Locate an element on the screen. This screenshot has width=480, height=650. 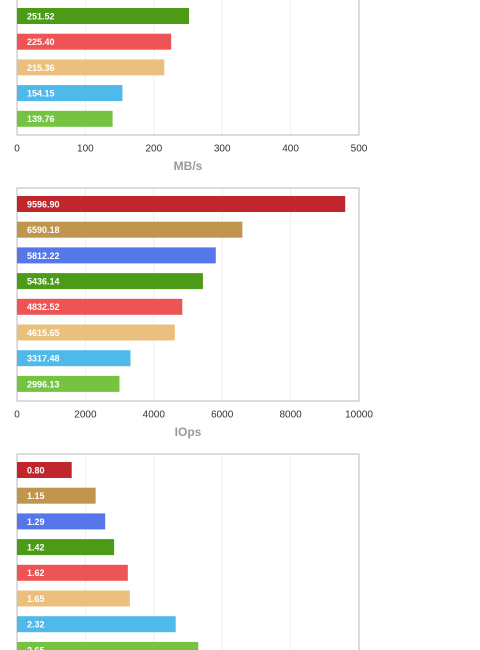
bar-value-label: 5812.22 is located at coordinates (43, 256).